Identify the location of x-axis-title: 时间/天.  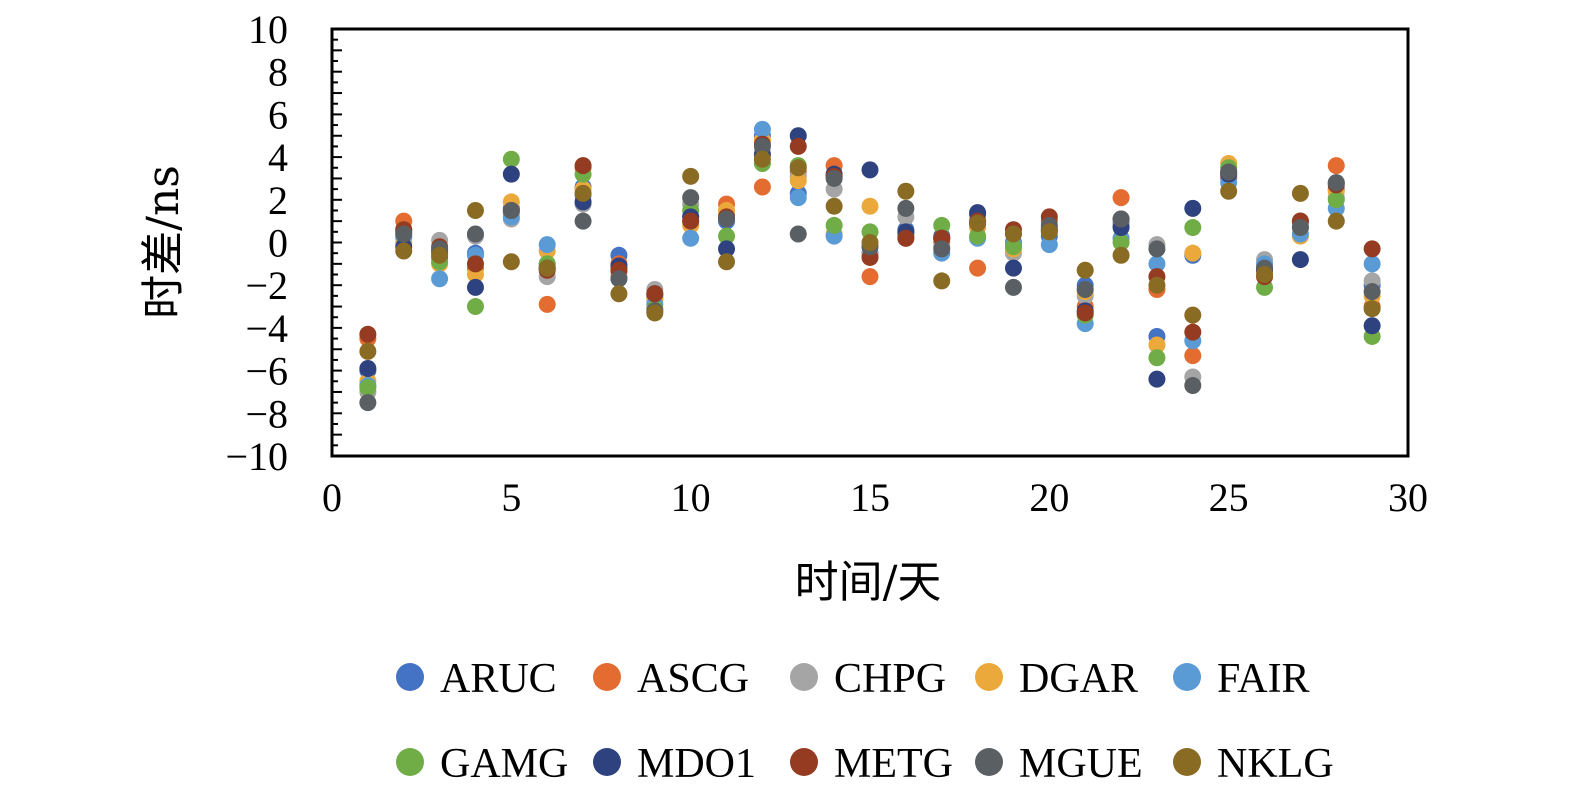
(868, 582).